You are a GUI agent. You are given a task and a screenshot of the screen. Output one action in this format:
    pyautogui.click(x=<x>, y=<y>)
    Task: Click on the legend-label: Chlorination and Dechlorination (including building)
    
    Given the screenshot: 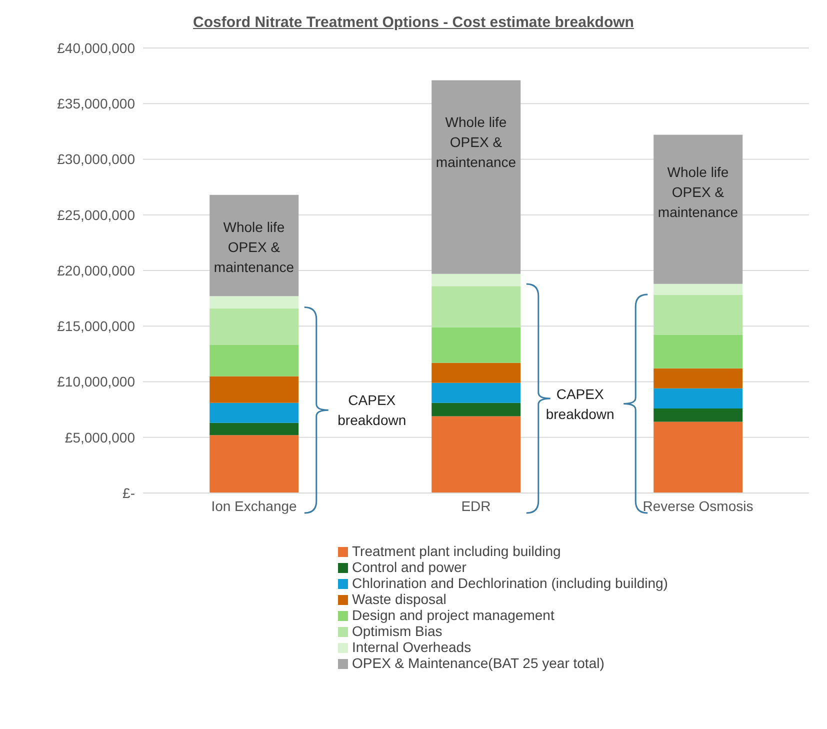 What is the action you would take?
    pyautogui.click(x=510, y=583)
    